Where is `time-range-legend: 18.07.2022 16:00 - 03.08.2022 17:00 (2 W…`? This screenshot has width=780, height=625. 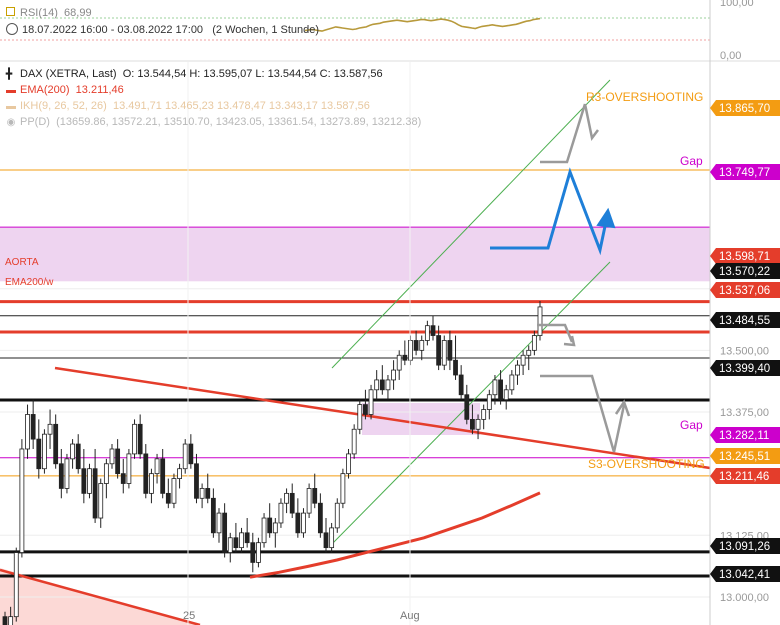
time-range-legend: 18.07.2022 16:00 - 03.08.2022 17:00 (2 W… is located at coordinates (162, 29).